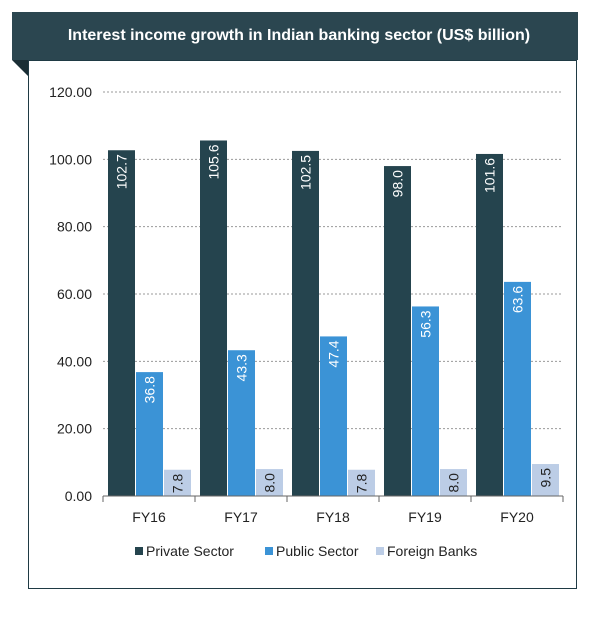 The height and width of the screenshot is (618, 598). What do you see at coordinates (305, 323) in the screenshot?
I see `bar-private-sector-fy18` at bounding box center [305, 323].